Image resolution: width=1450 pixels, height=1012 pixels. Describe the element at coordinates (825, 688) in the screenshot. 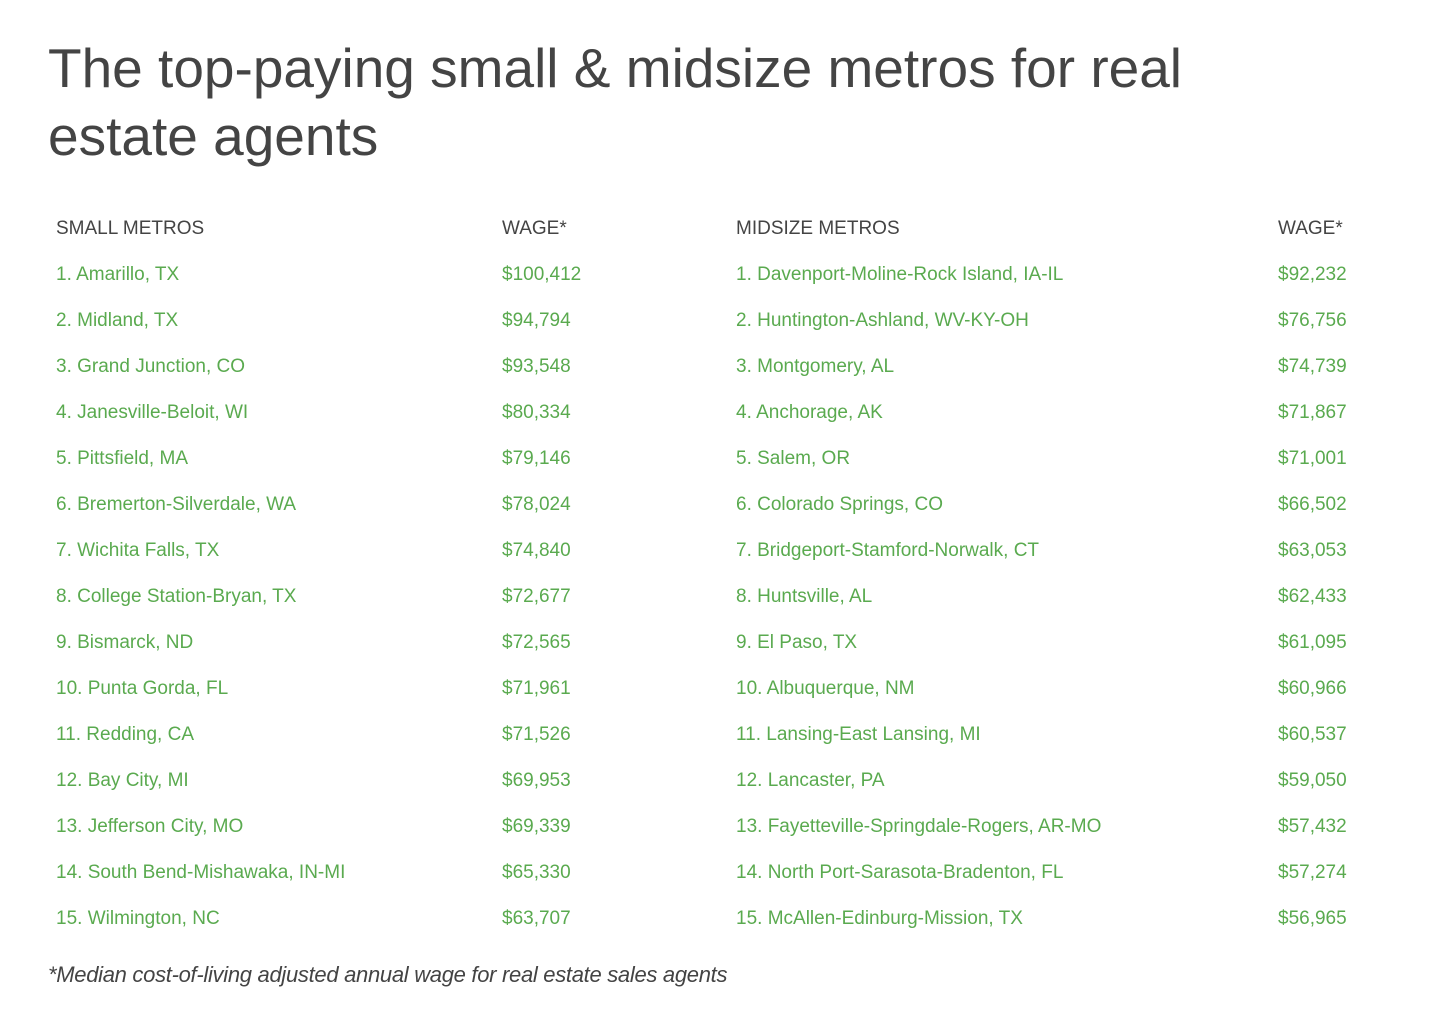

I see `metro-name: 10. Albuquerque, NM` at that location.